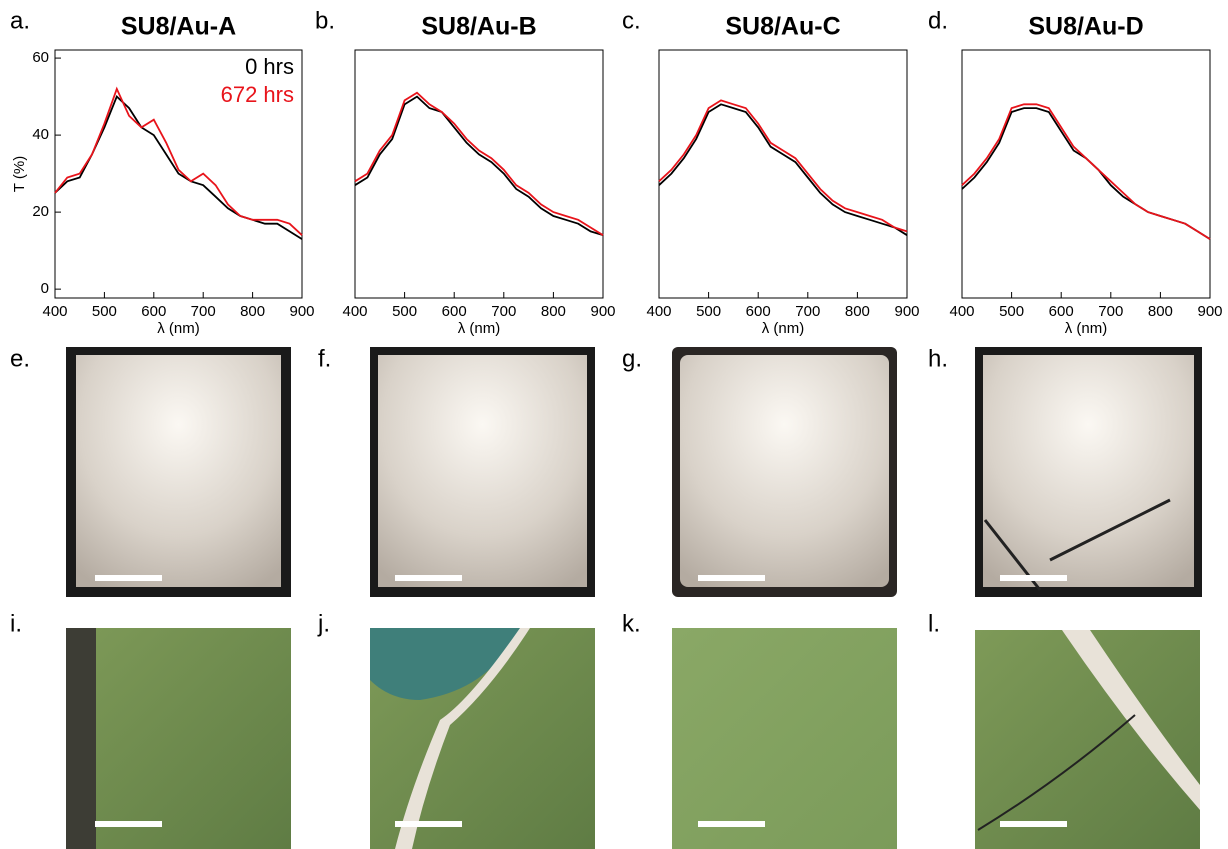 Image resolution: width=1228 pixels, height=849 pixels. I want to click on chart-title: SU8/Au-D, so click(1085, 27).